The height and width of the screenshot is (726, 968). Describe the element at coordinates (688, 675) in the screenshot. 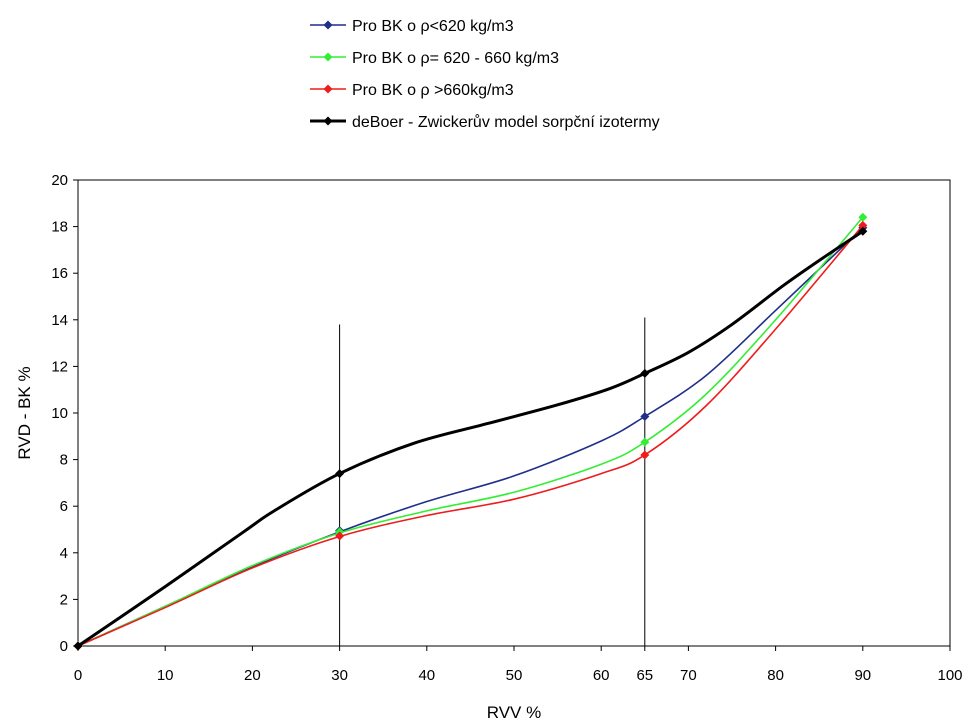

I see `x-tick-label: 70` at that location.